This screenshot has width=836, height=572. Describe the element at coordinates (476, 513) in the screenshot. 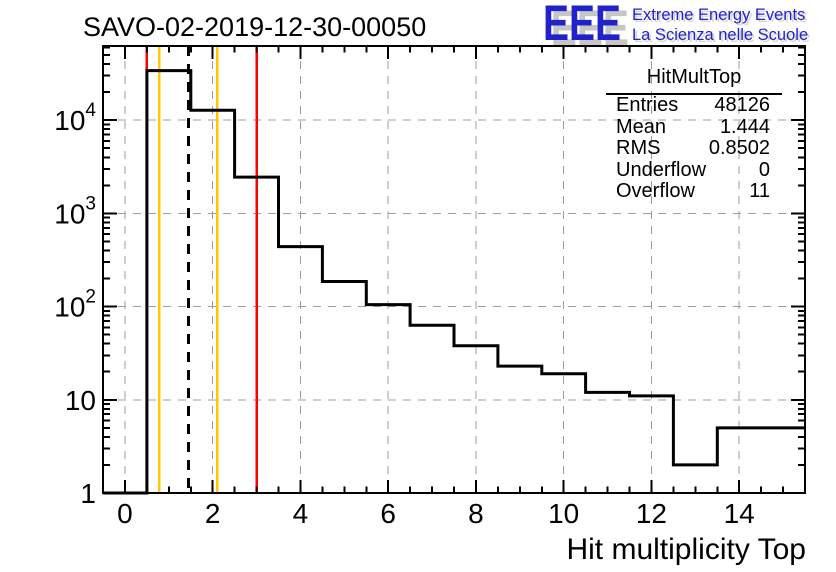

I see `svg-text: 8` at that location.